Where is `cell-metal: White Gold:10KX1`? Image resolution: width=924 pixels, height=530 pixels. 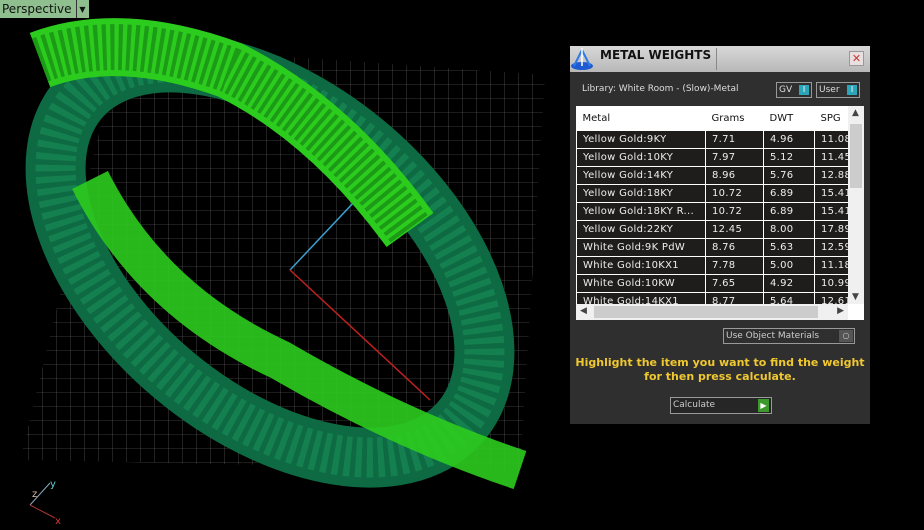
cell-metal: White Gold:10KX1 is located at coordinates (641, 265).